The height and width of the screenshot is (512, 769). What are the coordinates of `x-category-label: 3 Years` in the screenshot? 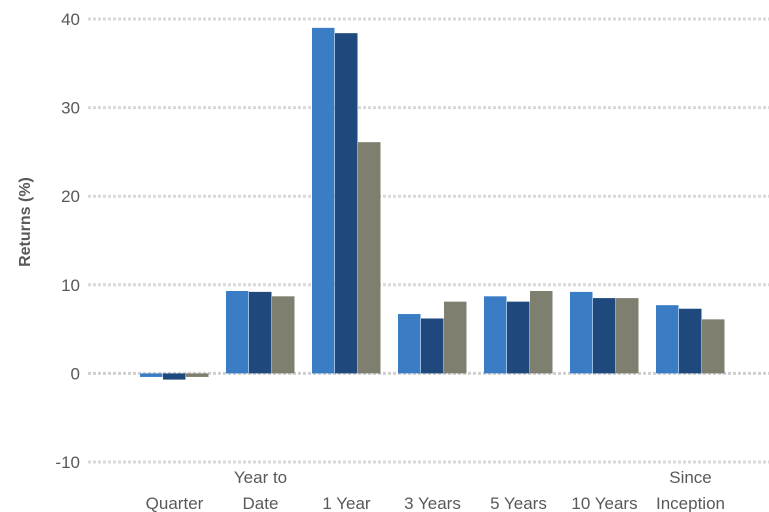 It's located at (432, 503).